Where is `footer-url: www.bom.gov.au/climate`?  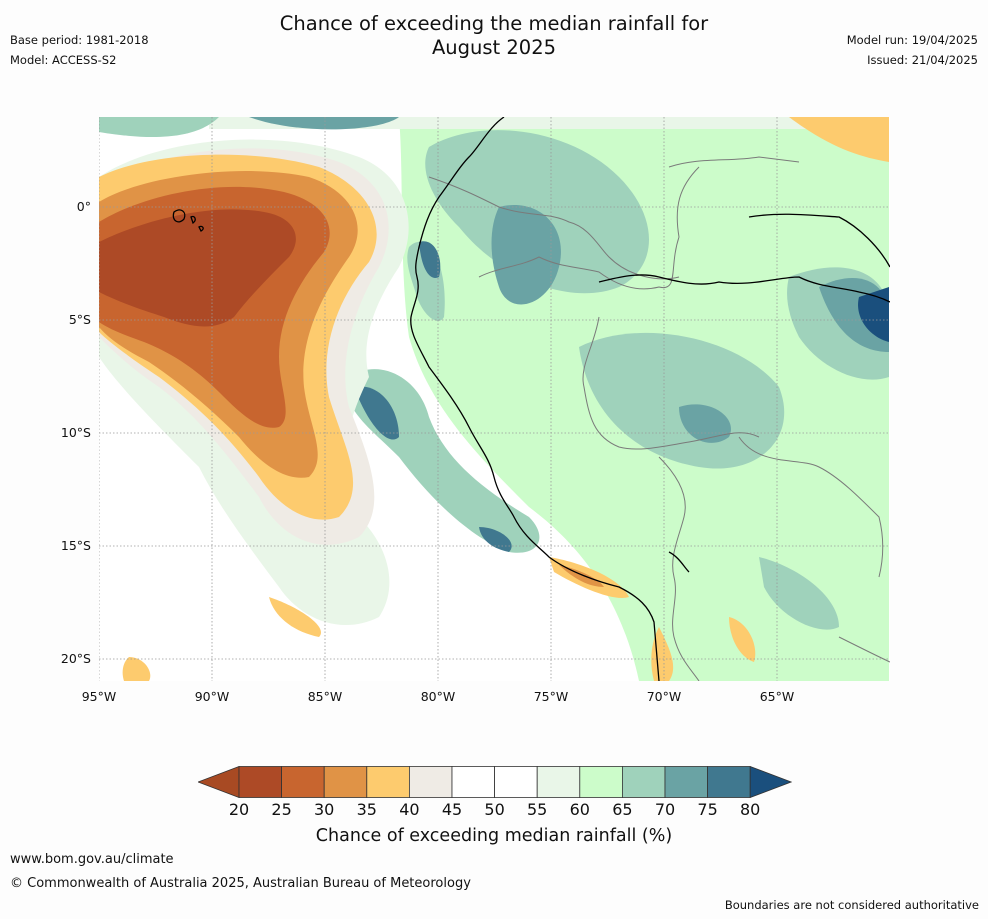 footer-url: www.bom.gov.au/climate is located at coordinates (92, 859).